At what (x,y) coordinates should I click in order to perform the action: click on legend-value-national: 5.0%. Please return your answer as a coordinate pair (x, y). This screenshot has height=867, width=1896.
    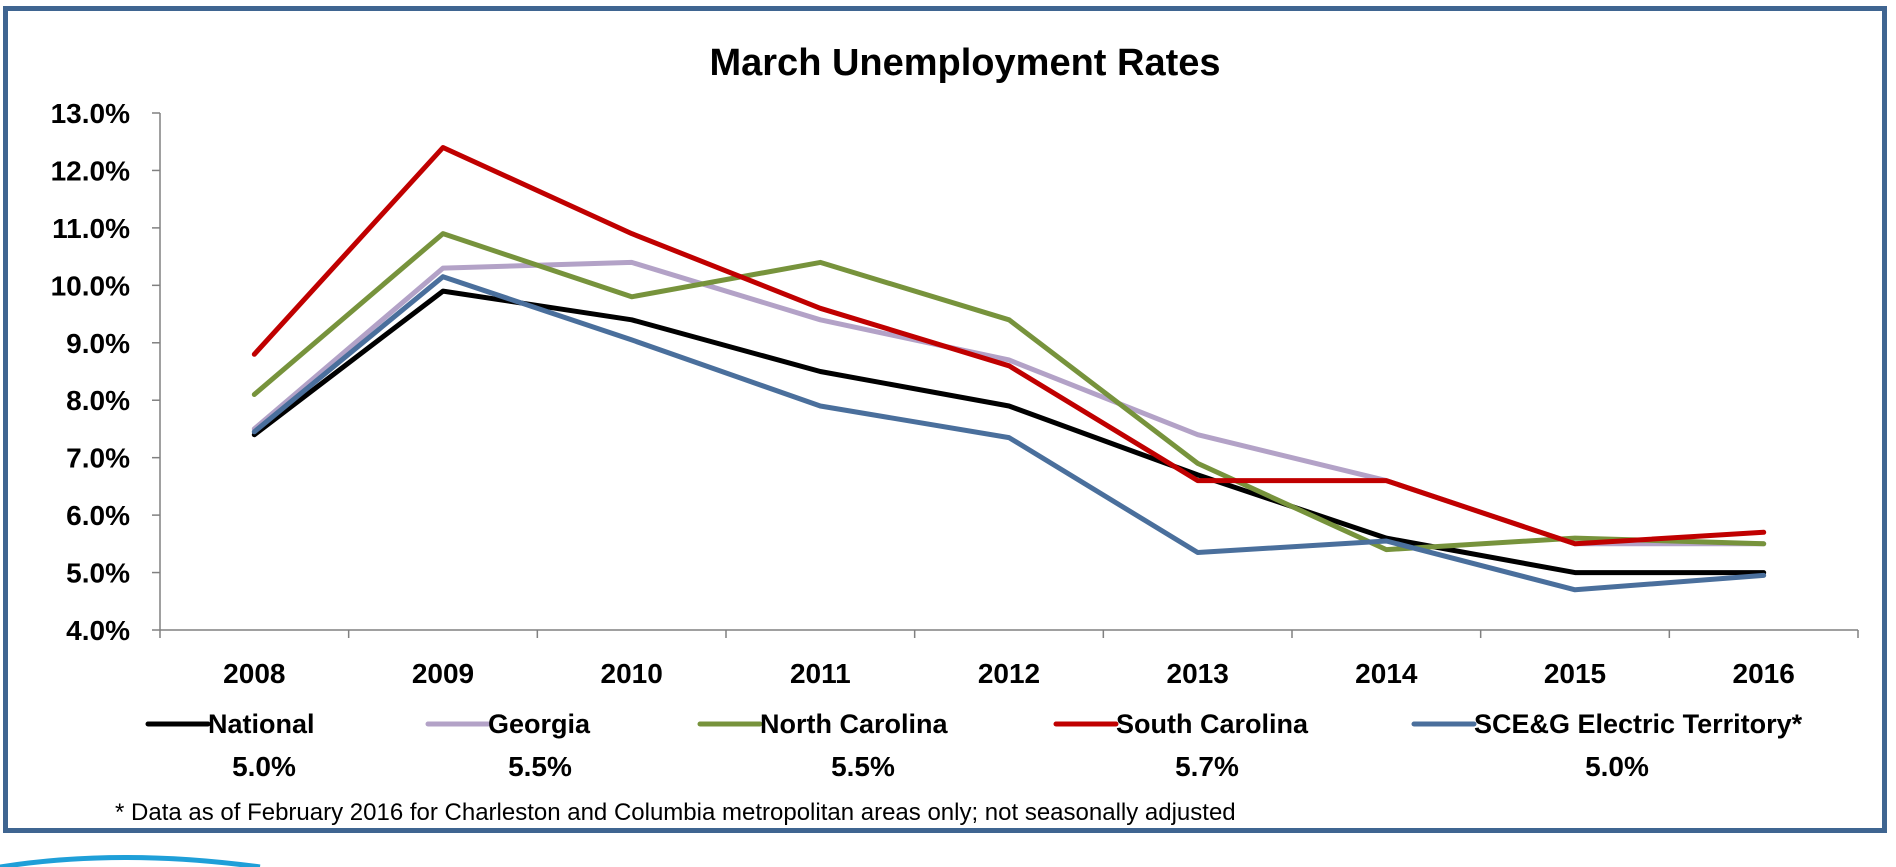
    Looking at the image, I should click on (264, 766).